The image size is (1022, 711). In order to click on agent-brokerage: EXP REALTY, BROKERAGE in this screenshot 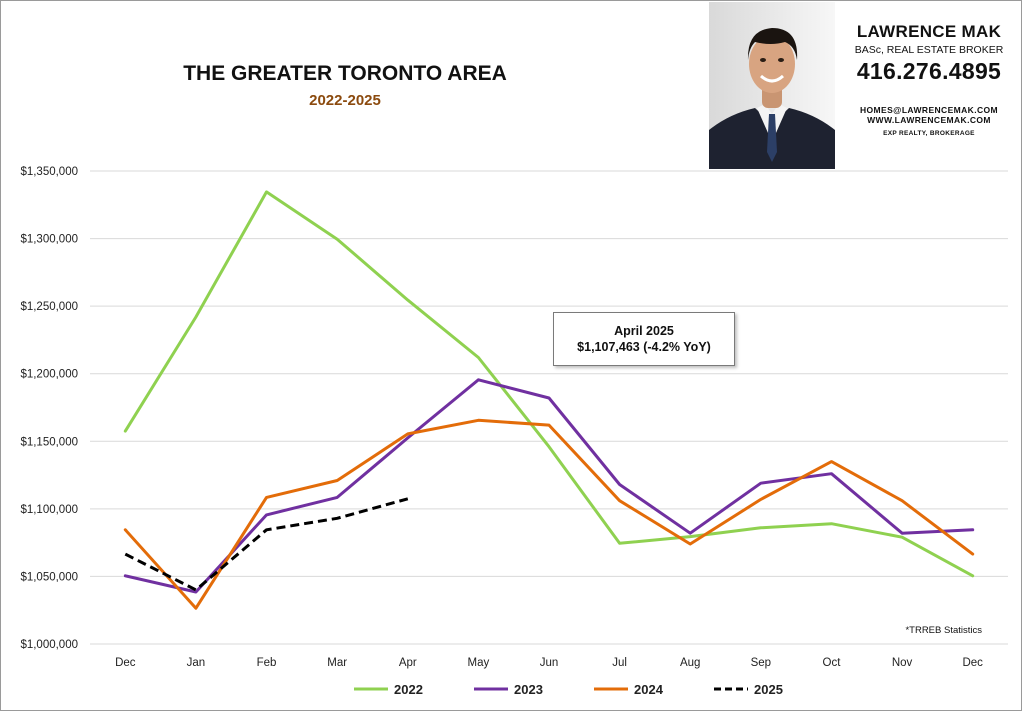, I will do `click(929, 133)`.